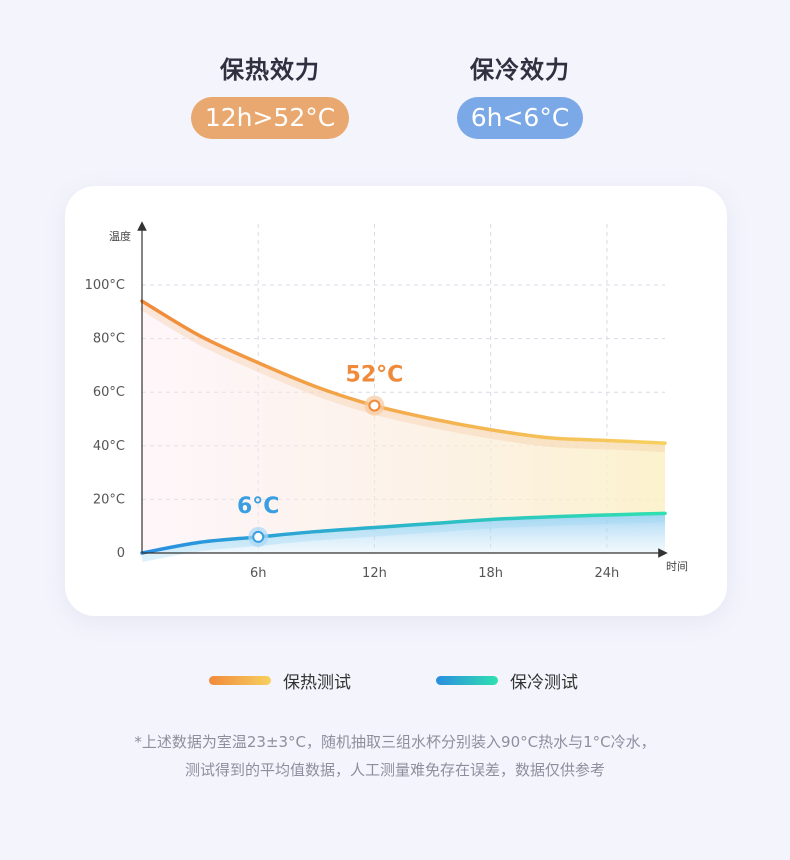 The image size is (790, 860). Describe the element at coordinates (258, 506) in the screenshot. I see `cold-data-label: 6°C` at that location.